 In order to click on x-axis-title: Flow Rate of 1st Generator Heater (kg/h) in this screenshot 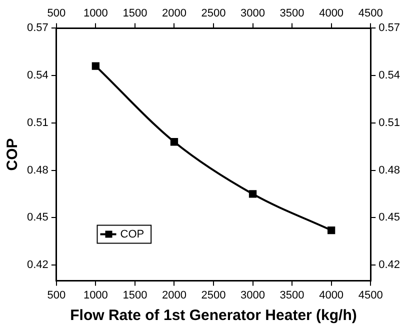, I will do `click(213, 315)`.